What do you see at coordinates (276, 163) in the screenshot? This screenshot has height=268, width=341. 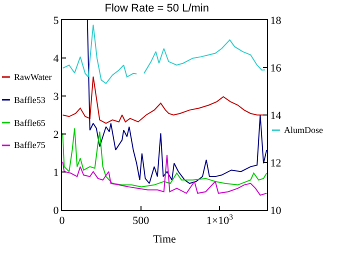 I see `y2-tick-label: 12` at bounding box center [276, 163].